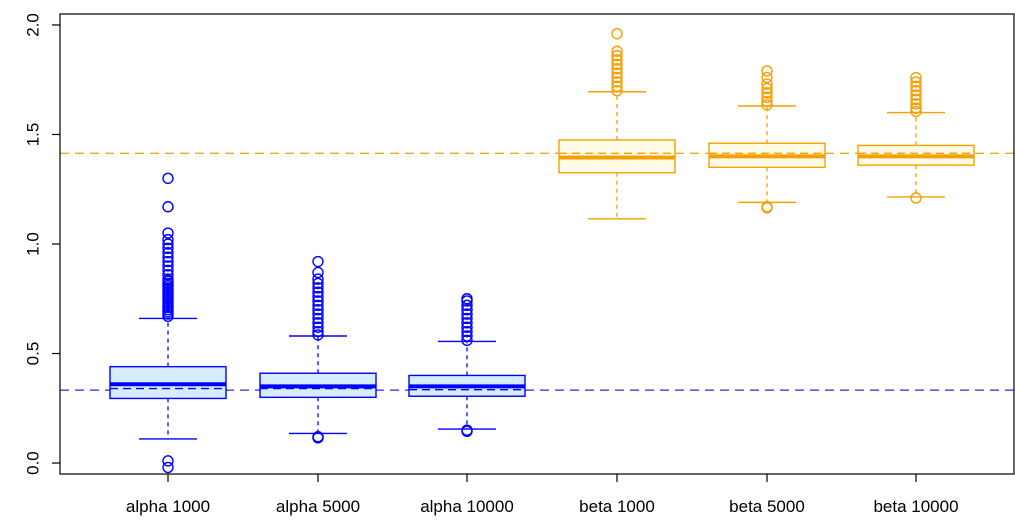 The width and height of the screenshot is (1015, 528). I want to click on x-tick-label: alpha 1000, so click(168, 506).